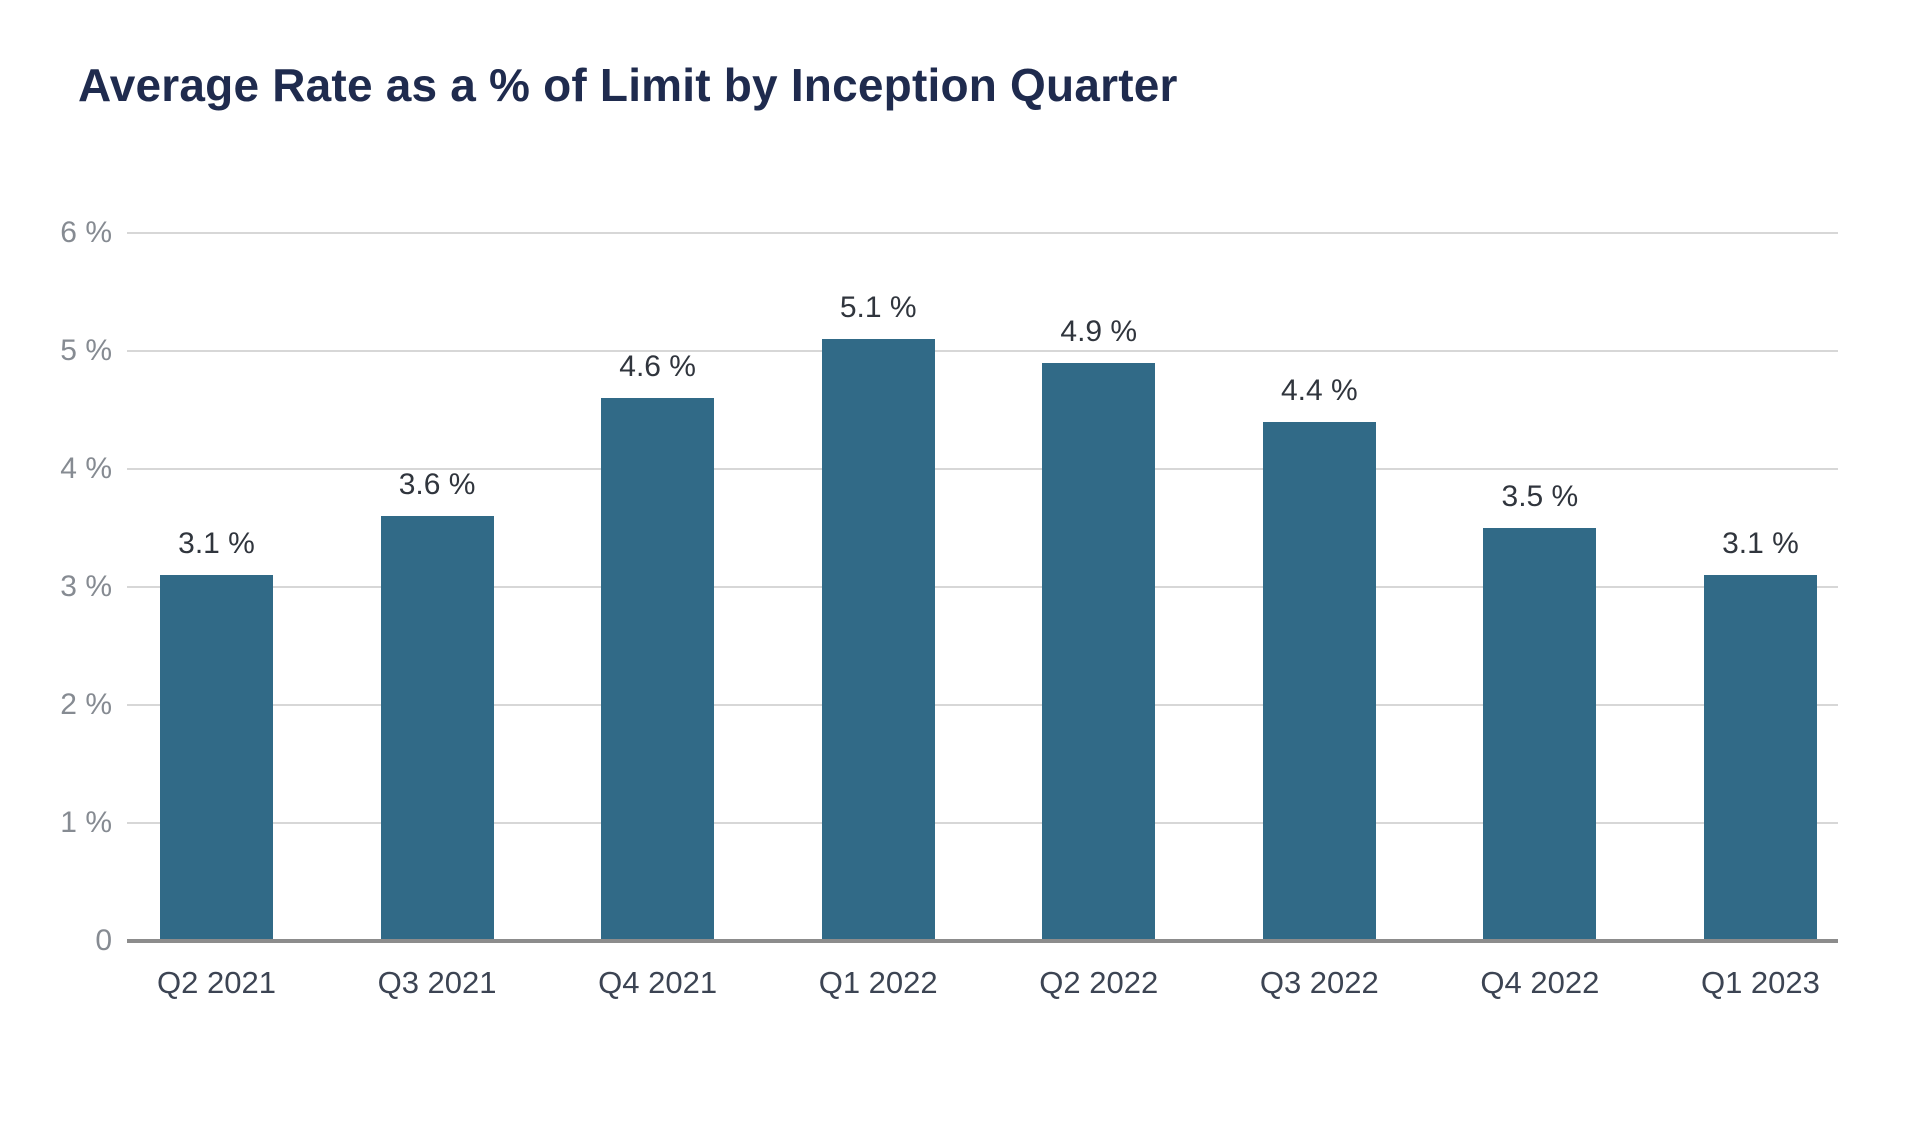  I want to click on y-axis-tick-labels: 6 % 5 % 4 % 3 % 2 % 1 % 0, so click(56, 586).